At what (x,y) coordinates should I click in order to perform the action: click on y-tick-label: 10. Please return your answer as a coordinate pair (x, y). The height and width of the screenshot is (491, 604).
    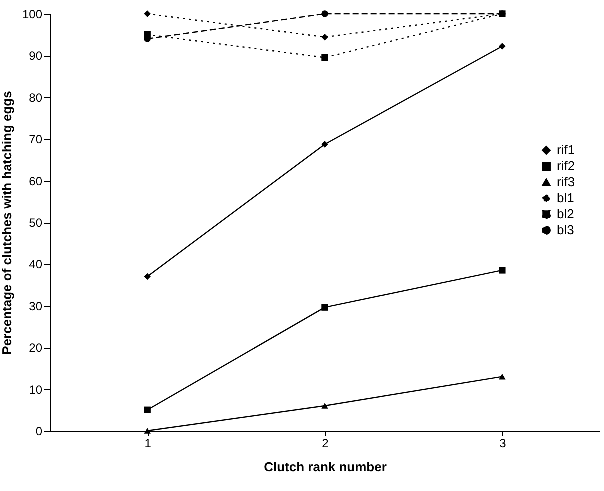
    Looking at the image, I should click on (36, 389).